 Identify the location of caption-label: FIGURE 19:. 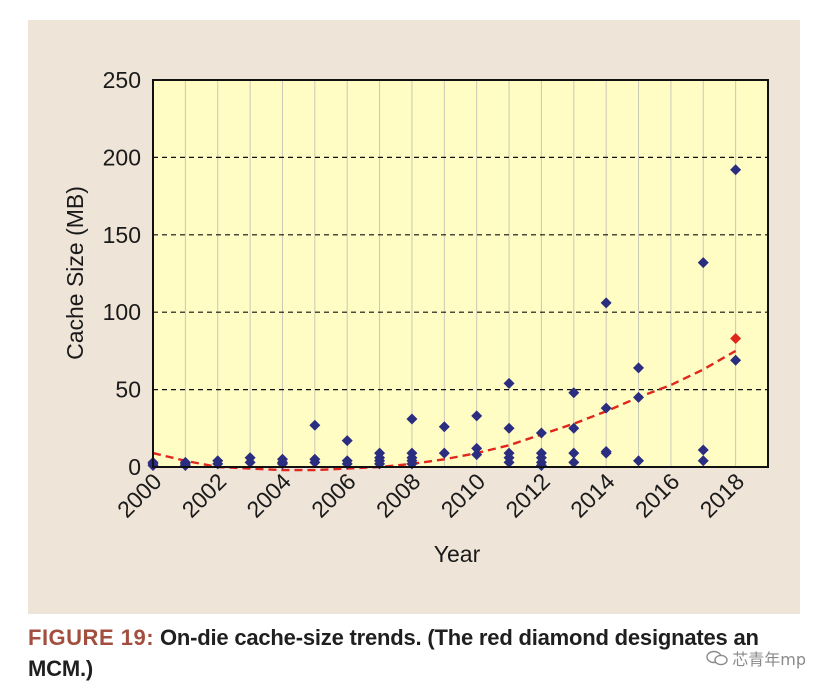
(91, 637).